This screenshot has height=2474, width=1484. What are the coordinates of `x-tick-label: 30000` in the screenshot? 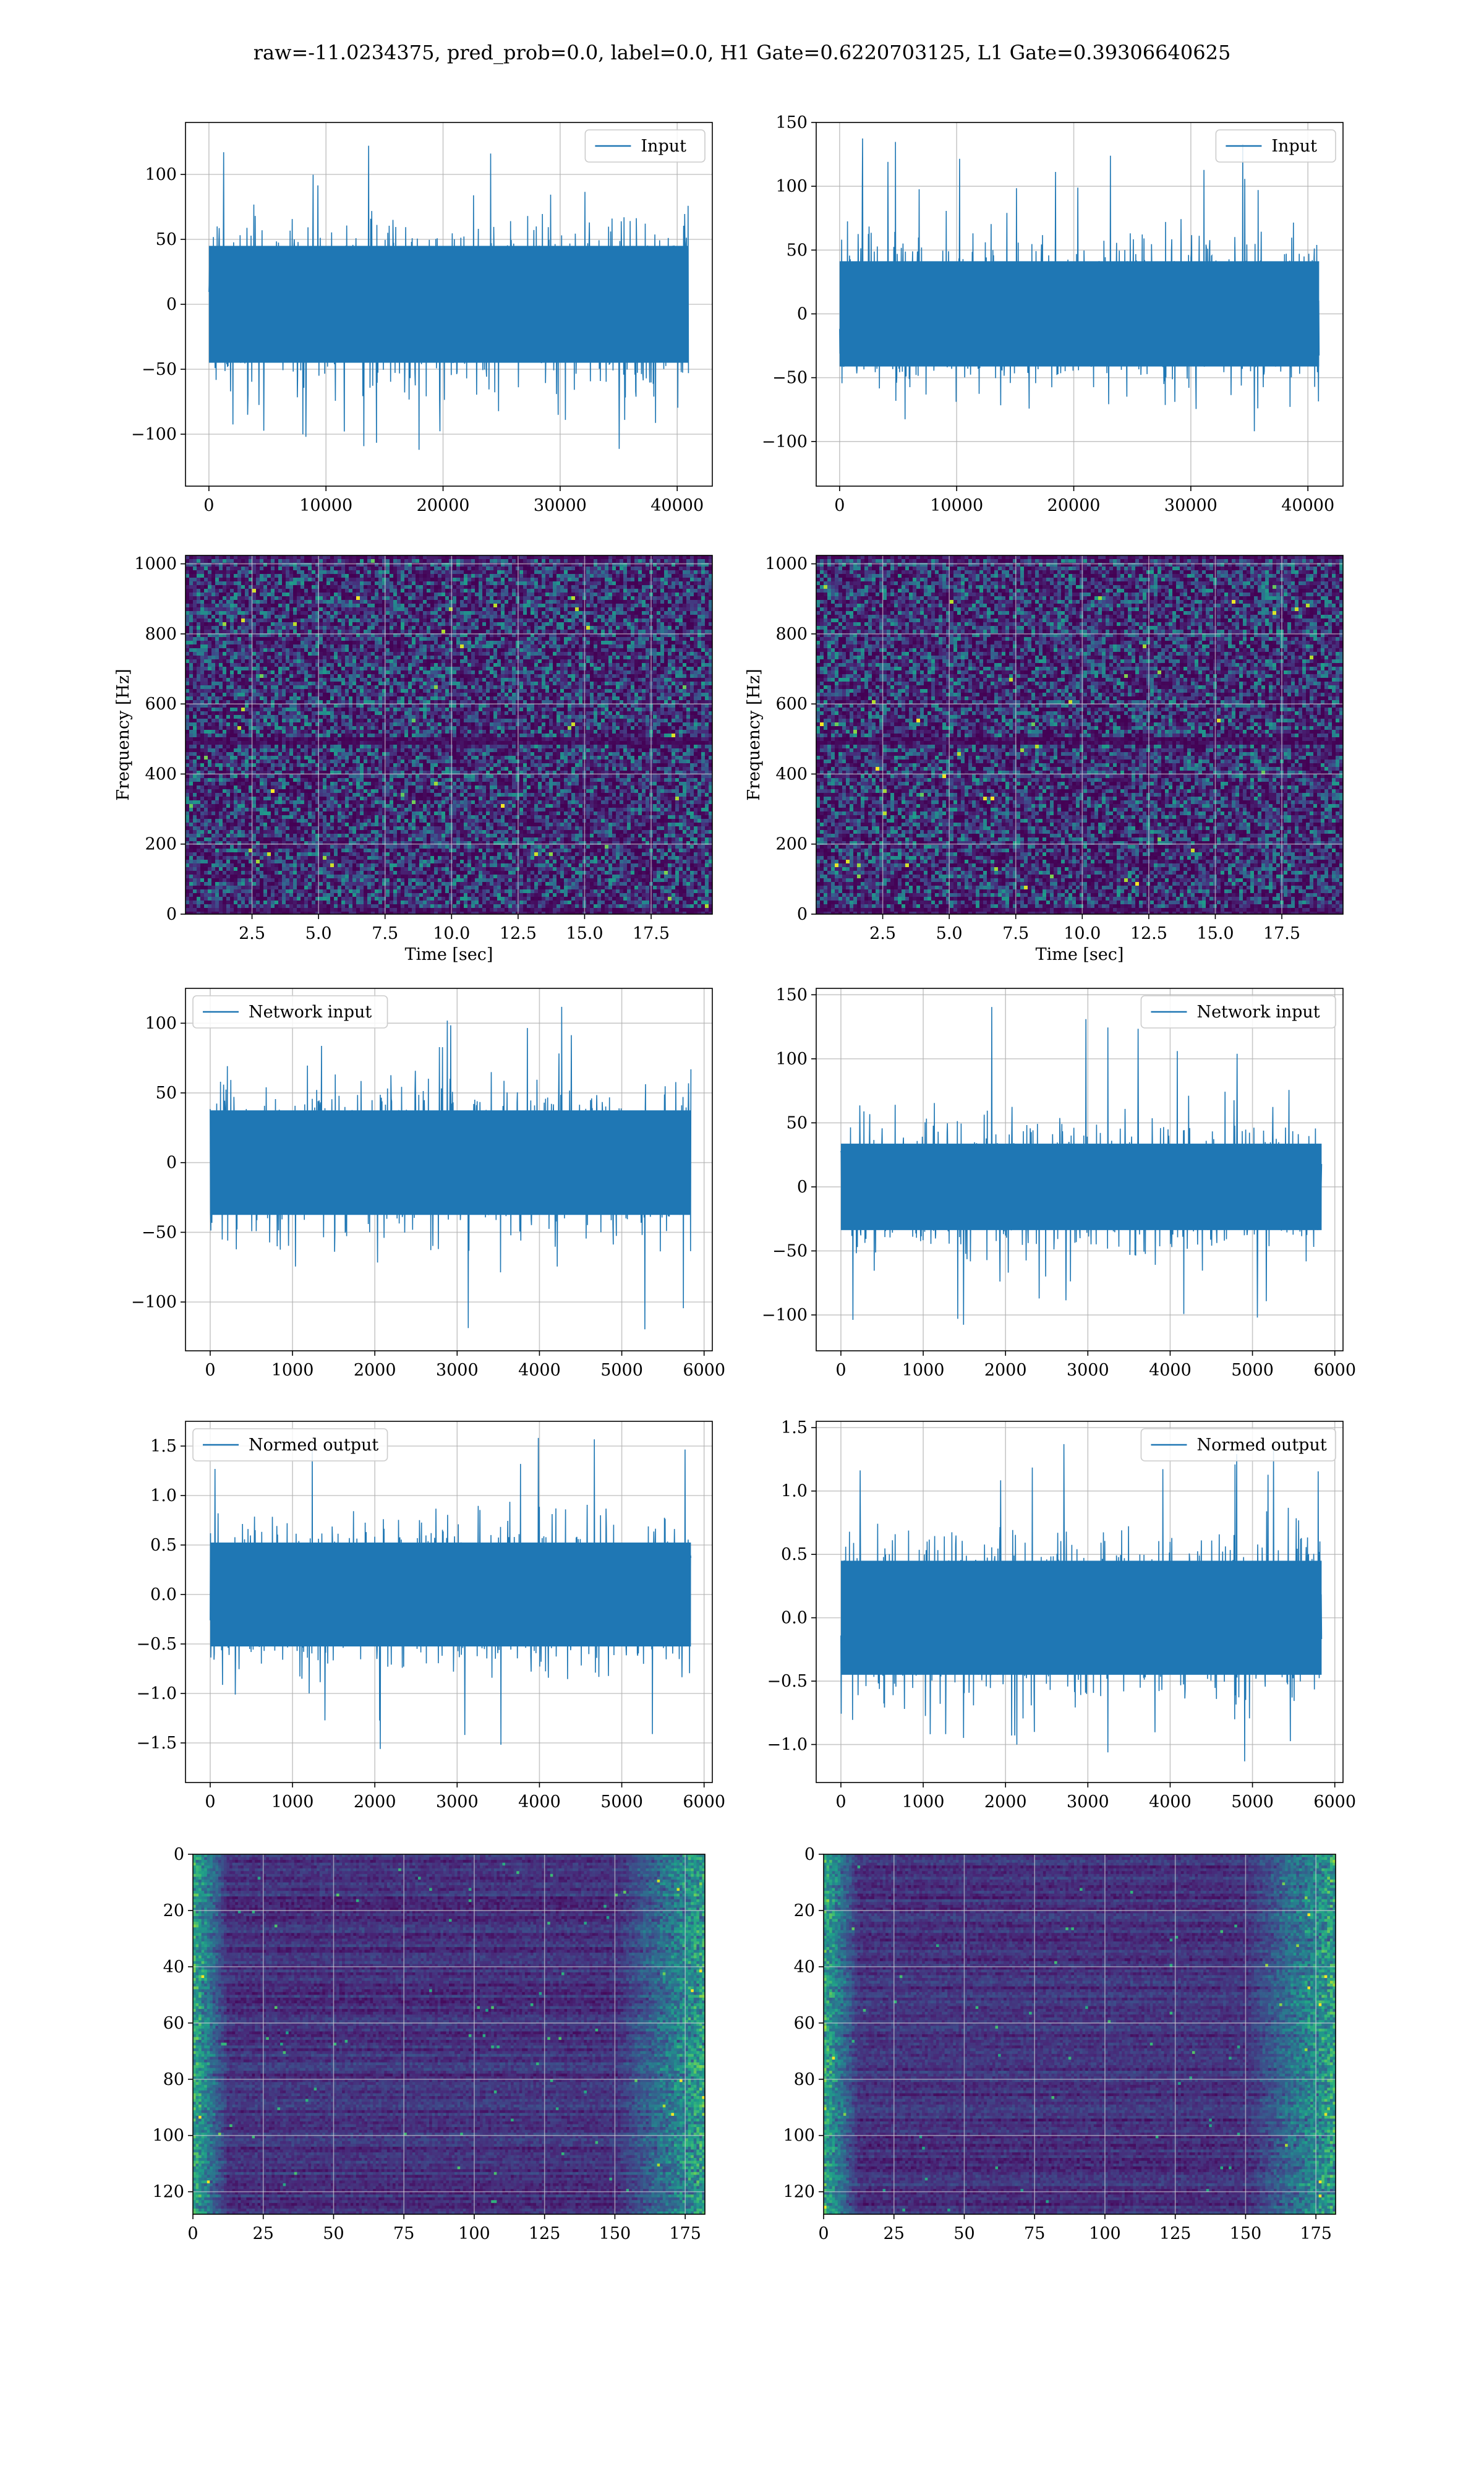 It's located at (1190, 505).